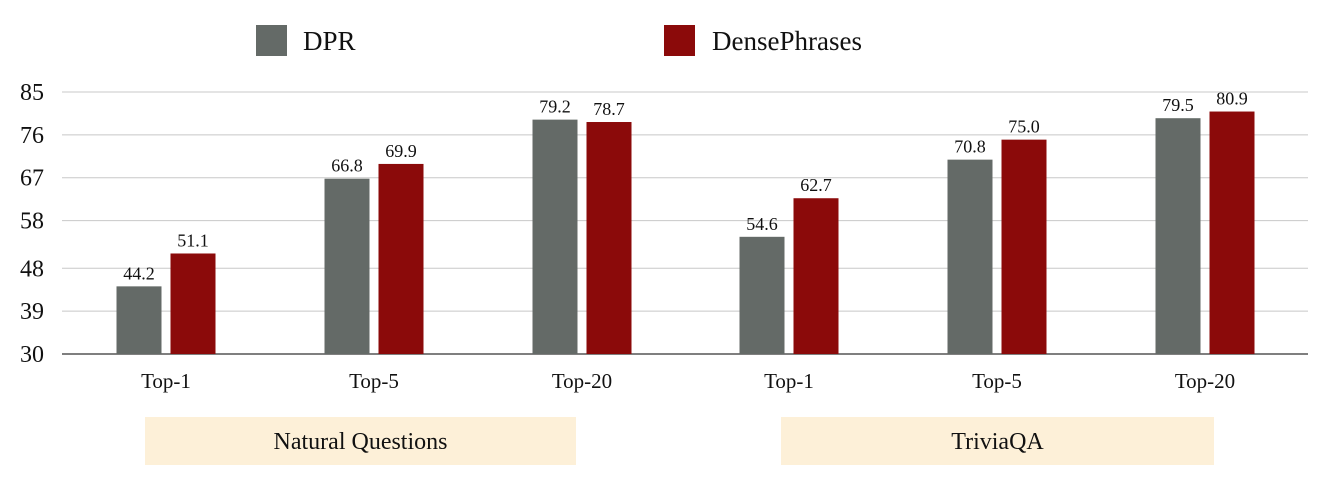 The height and width of the screenshot is (481, 1330). I want to click on data-label: 44.2, so click(139, 273).